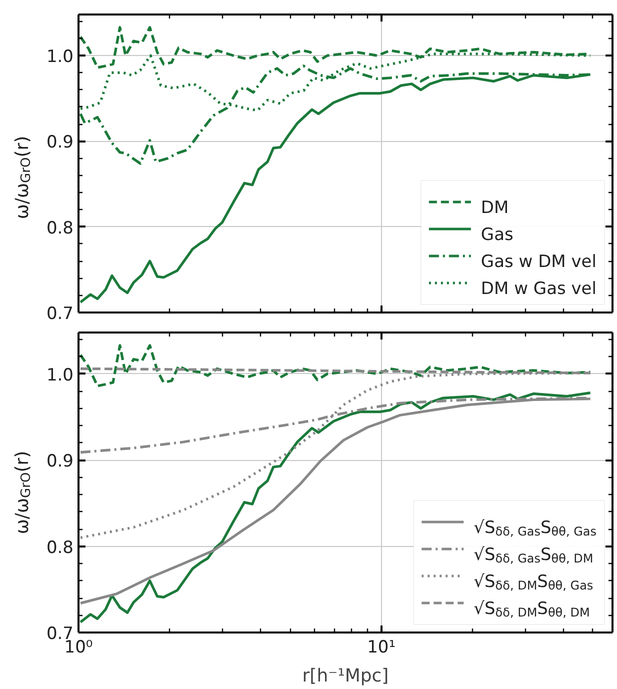 Image resolution: width=617 pixels, height=689 pixels. Describe the element at coordinates (494, 208) in the screenshot. I see `legend-label: DM` at that location.